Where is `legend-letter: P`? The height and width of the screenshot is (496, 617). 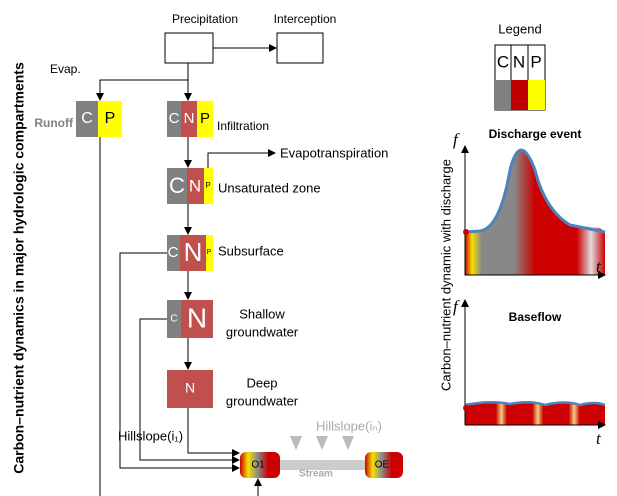
legend-letter: P is located at coordinates (535, 61).